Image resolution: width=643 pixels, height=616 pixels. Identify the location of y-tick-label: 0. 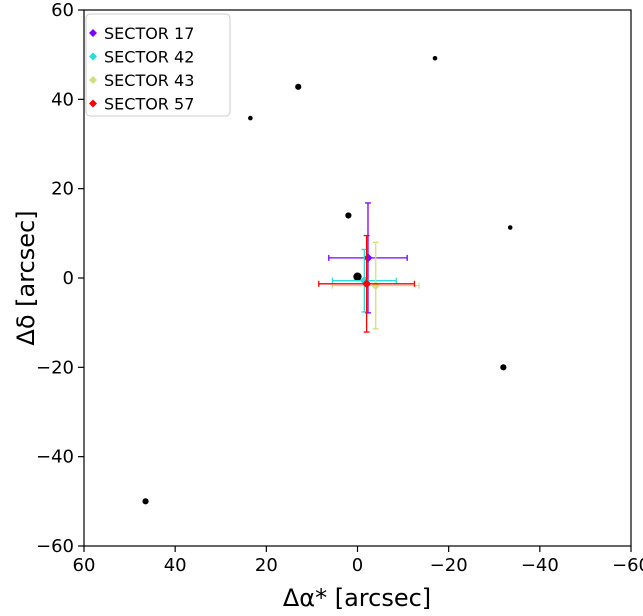
(68, 278).